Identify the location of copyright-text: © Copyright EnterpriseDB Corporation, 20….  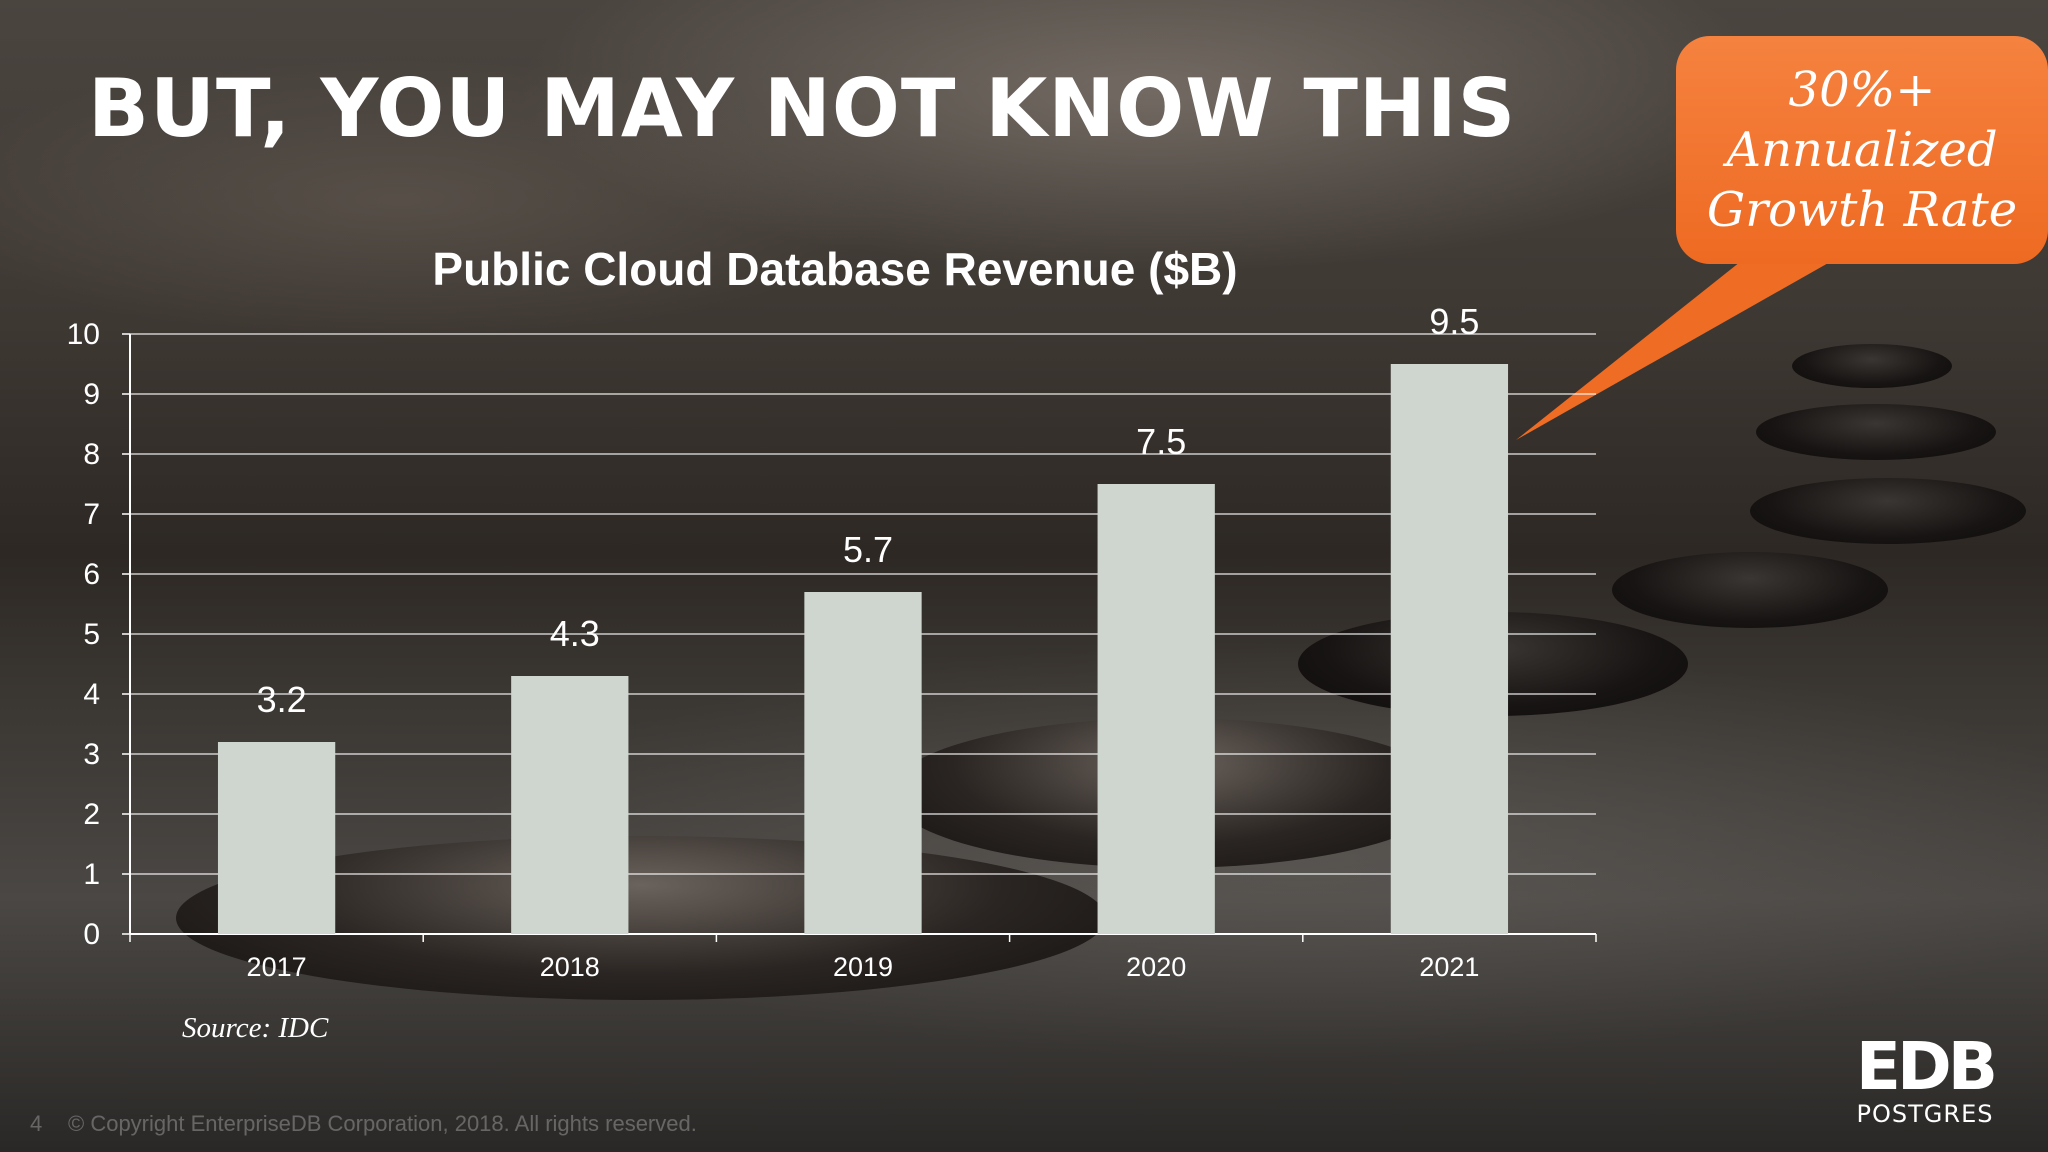
(382, 1123).